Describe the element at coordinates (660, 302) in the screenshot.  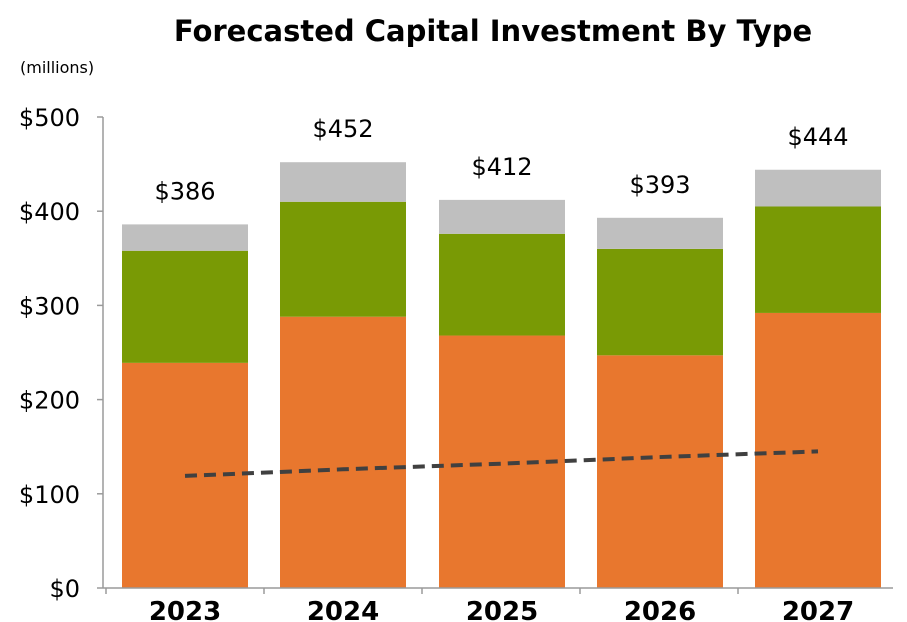
I see `bar-segment-2026-s1` at that location.